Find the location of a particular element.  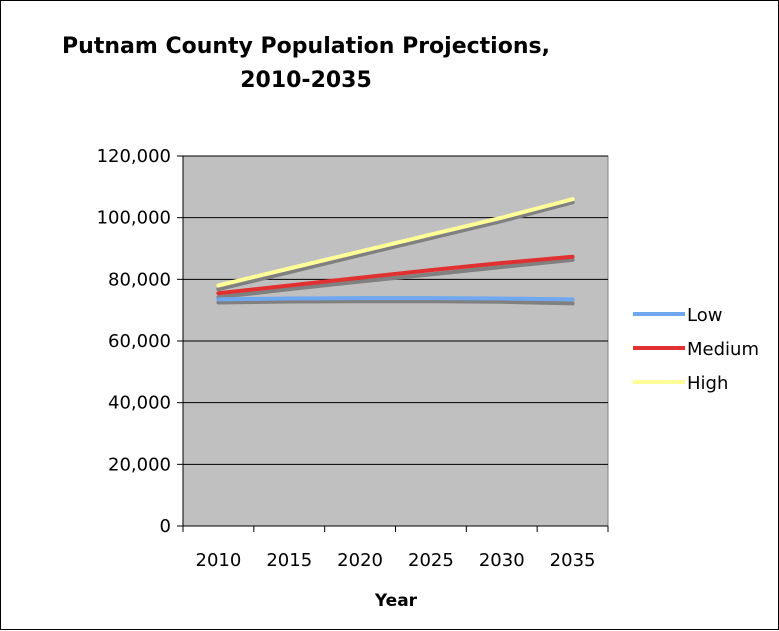

x-tick-label: 2020 is located at coordinates (360, 560).